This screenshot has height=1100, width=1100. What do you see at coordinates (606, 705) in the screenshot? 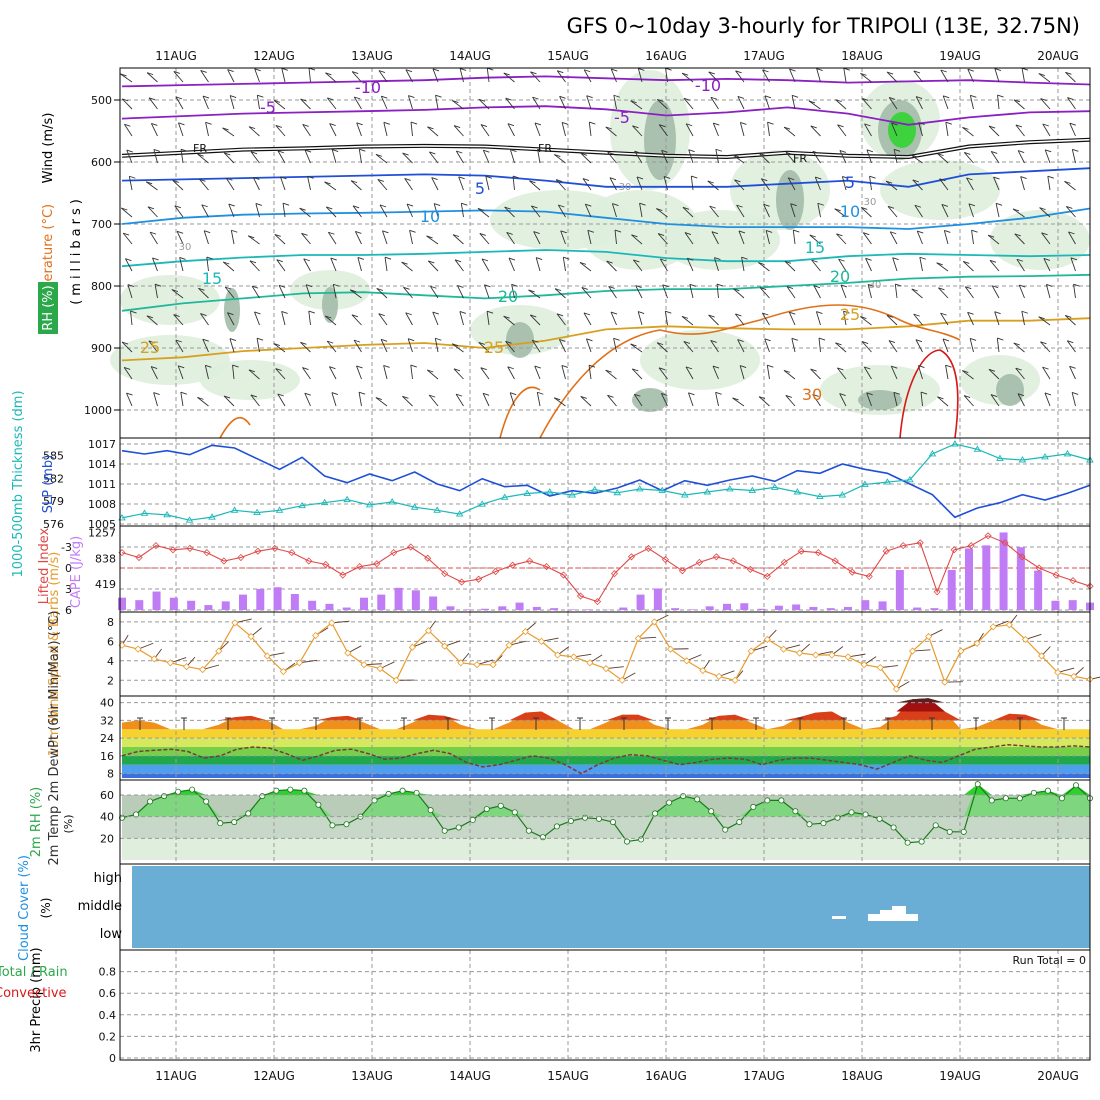
I see `temperature-area-veryhot` at bounding box center [606, 705].